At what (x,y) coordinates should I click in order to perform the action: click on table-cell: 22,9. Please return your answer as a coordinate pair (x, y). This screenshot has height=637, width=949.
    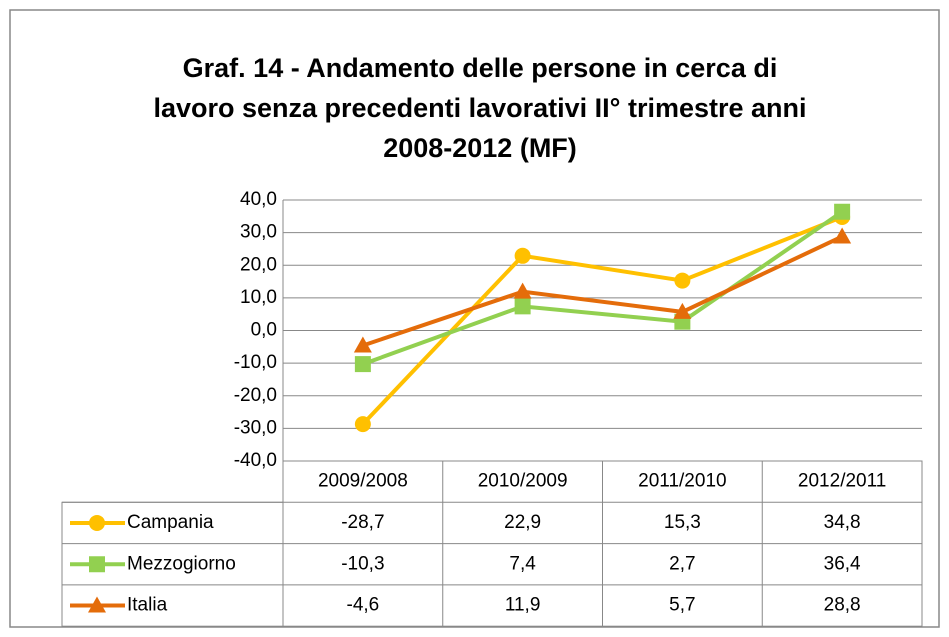
    Looking at the image, I should click on (522, 522).